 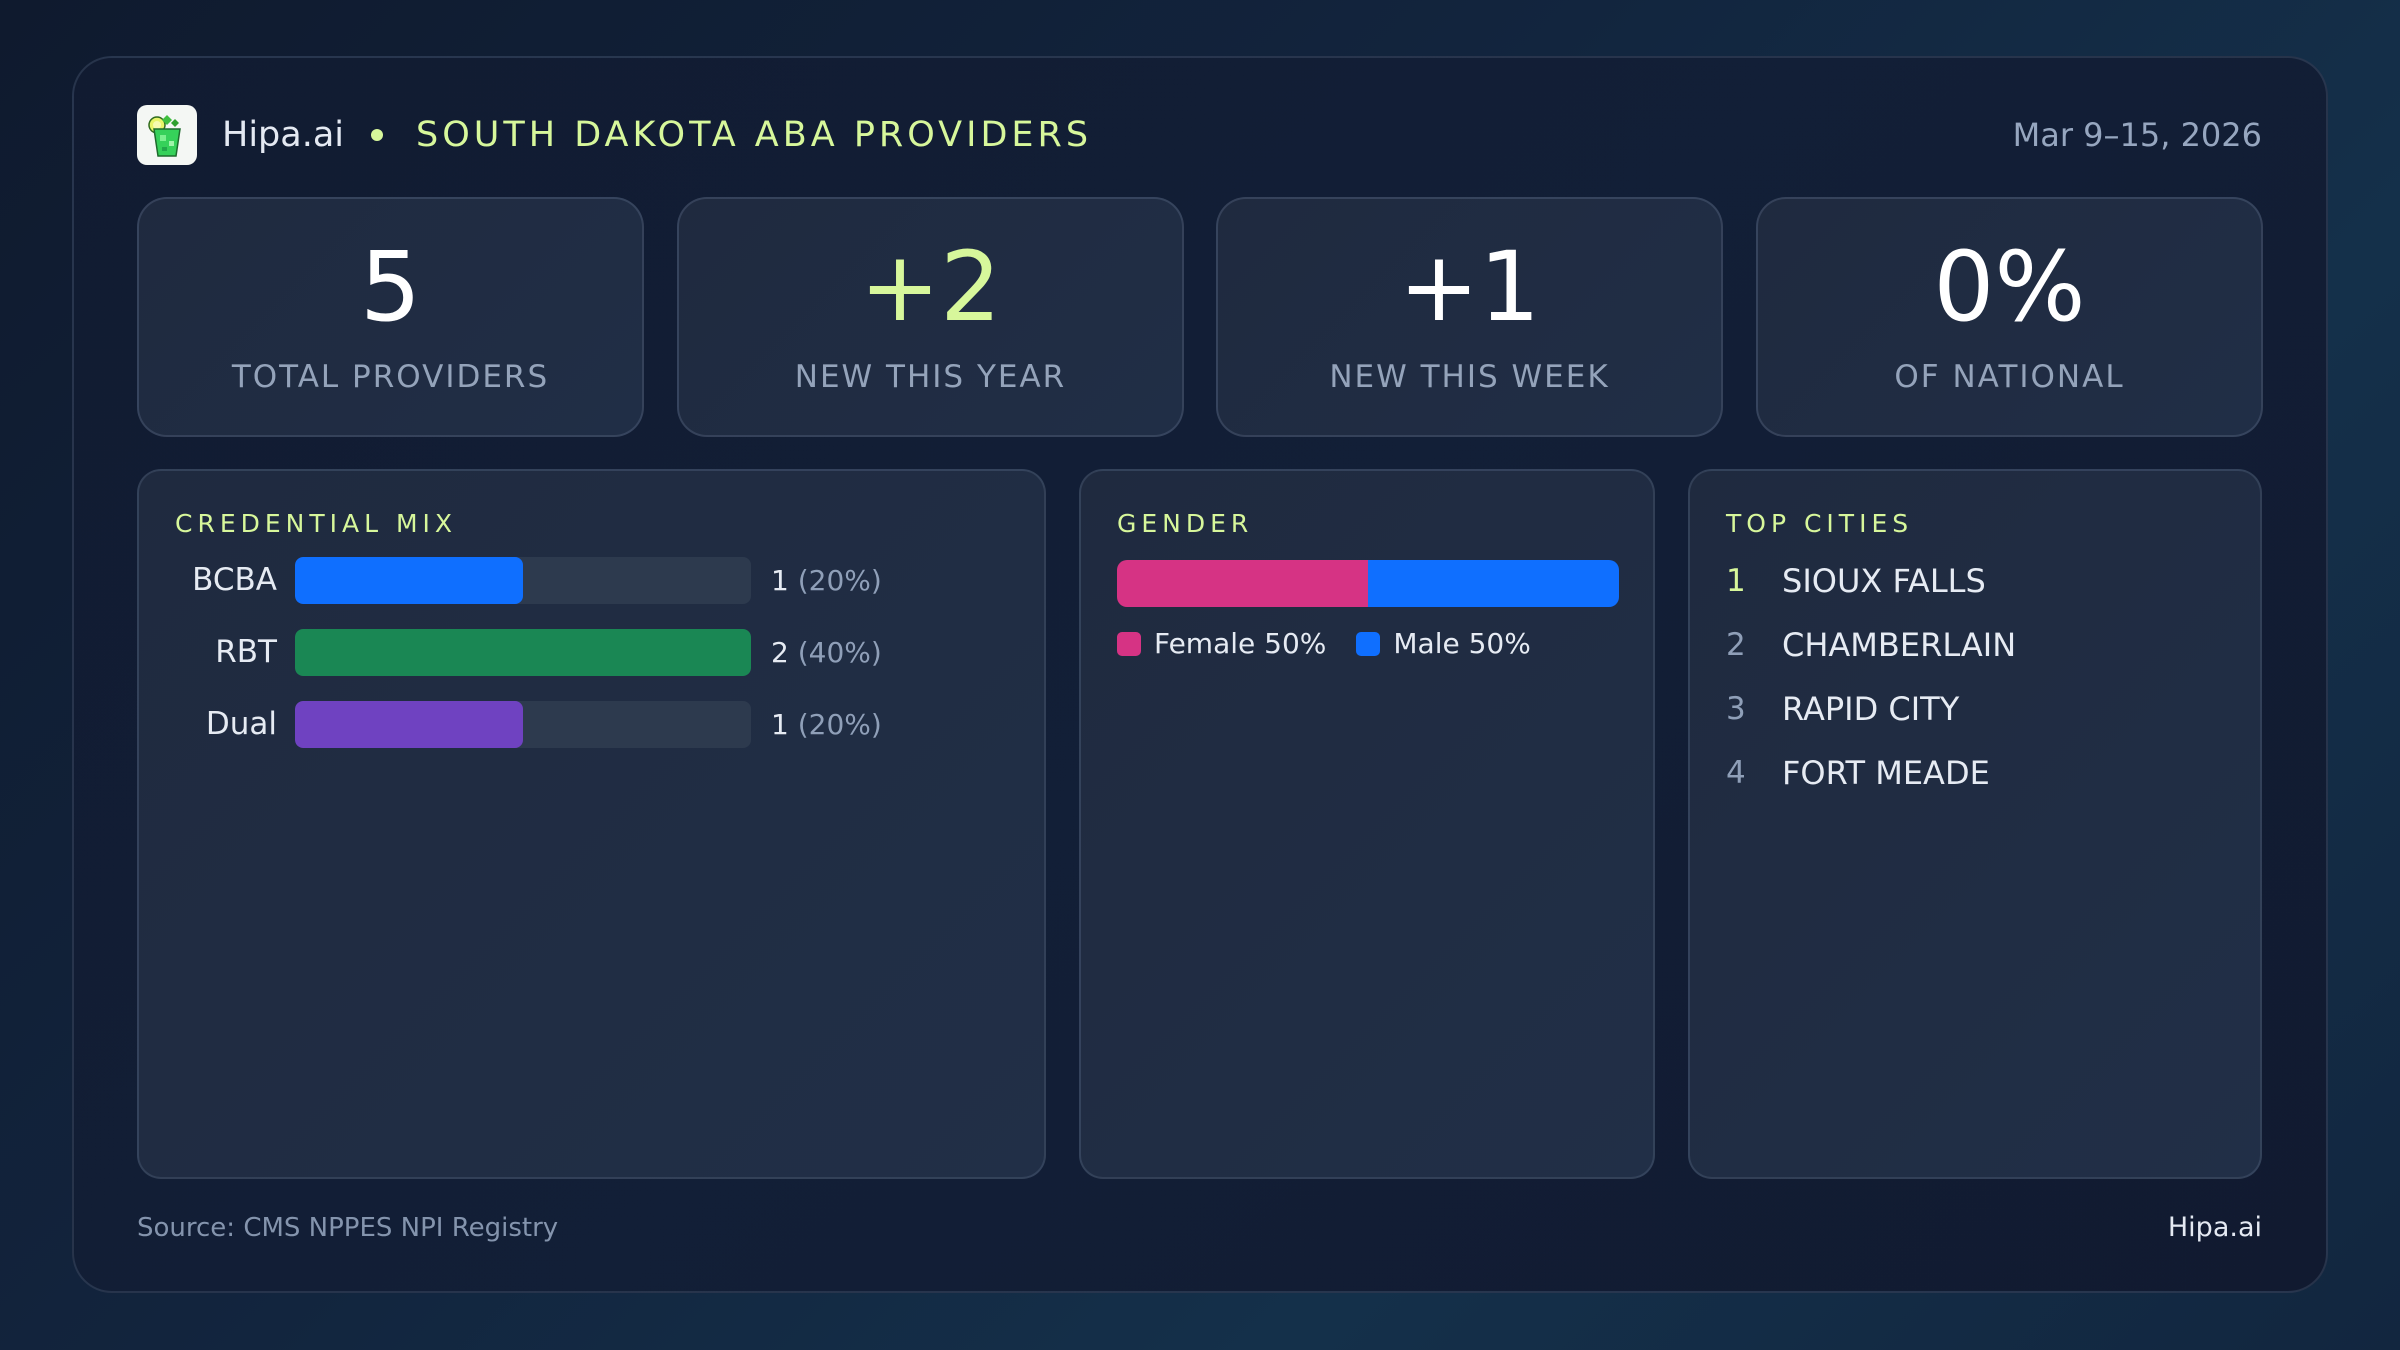 I want to click on brand-name: Hipa.ai, so click(x=283, y=135).